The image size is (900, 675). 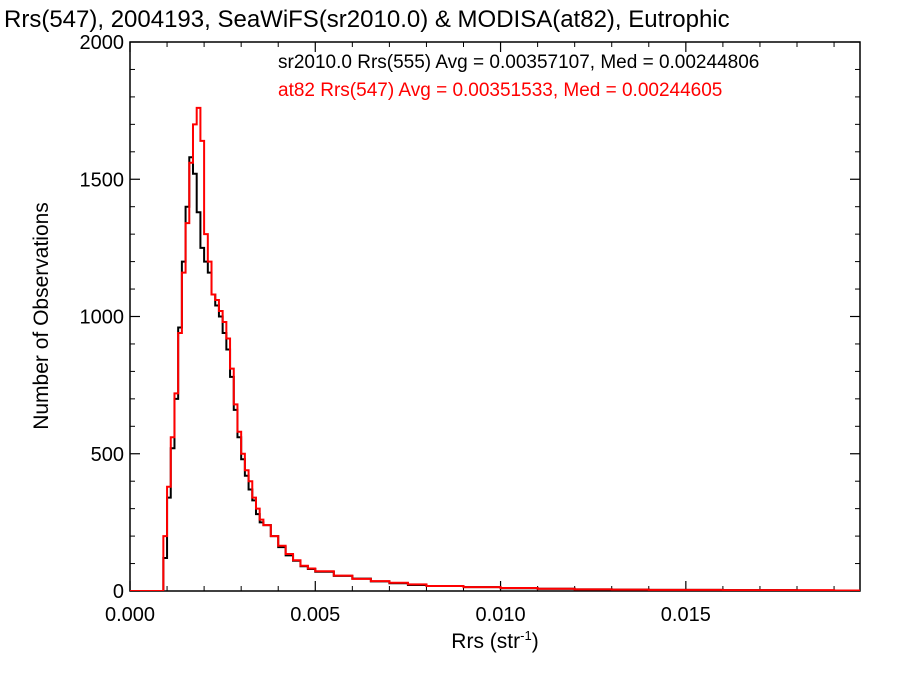 What do you see at coordinates (501, 615) in the screenshot?
I see `x-tick-label: 0.010` at bounding box center [501, 615].